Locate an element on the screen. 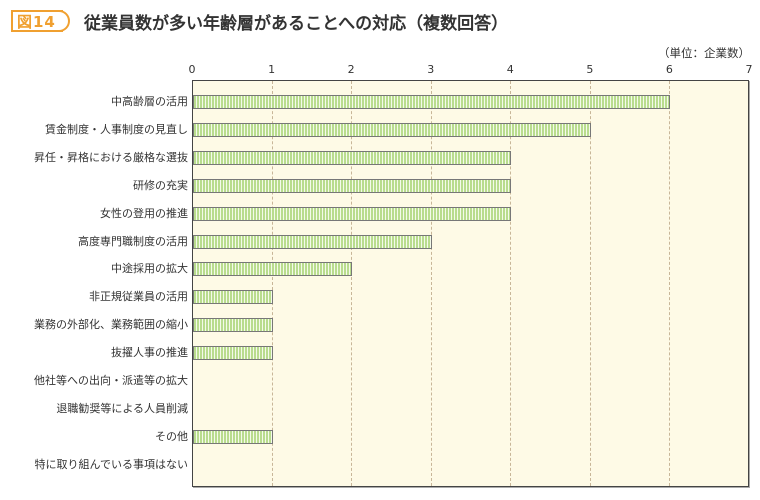 The width and height of the screenshot is (760, 500). x-tick-label: 5 is located at coordinates (590, 69).